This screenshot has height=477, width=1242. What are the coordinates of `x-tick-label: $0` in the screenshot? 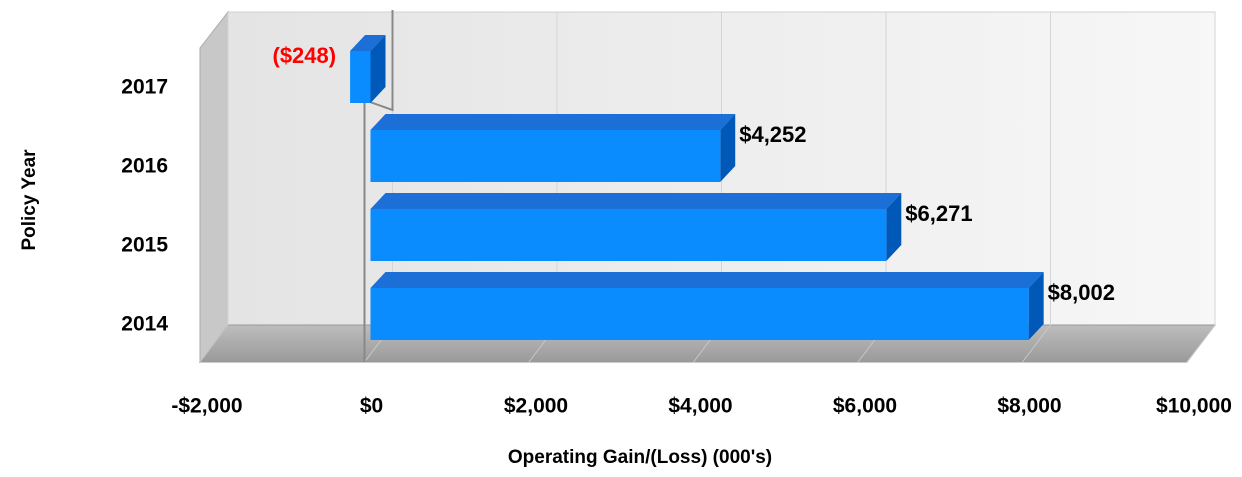 It's located at (371, 406).